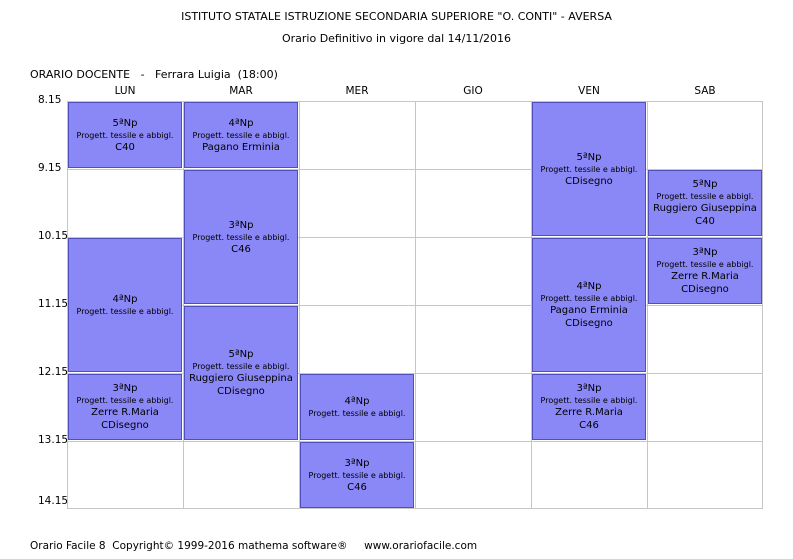 The width and height of the screenshot is (793, 559). I want to click on time-label: 10.15, so click(53, 236).